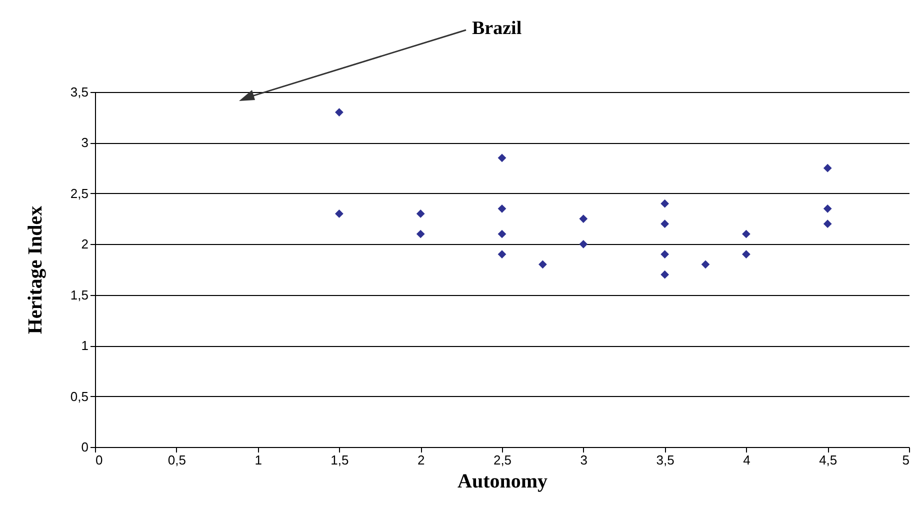 The width and height of the screenshot is (916, 531). I want to click on x-tick-label: 2, so click(421, 460).